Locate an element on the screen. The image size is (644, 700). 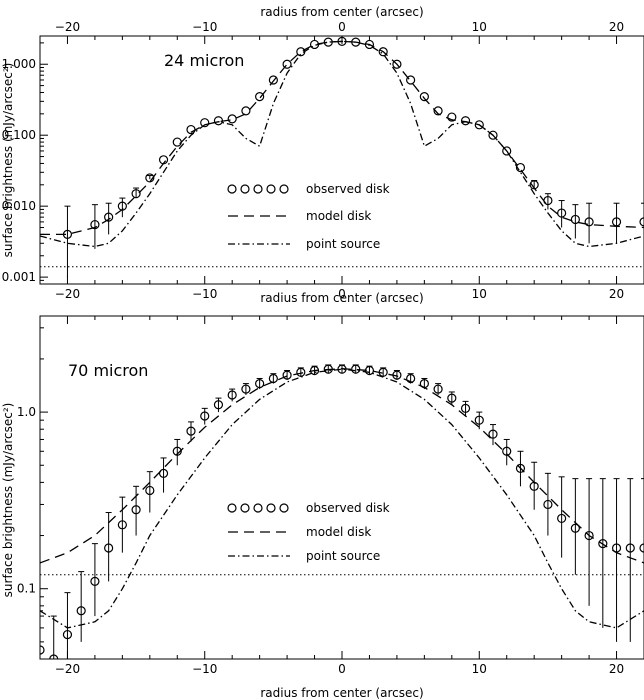
x-tick-label: −10 is located at coordinates (204, 294).